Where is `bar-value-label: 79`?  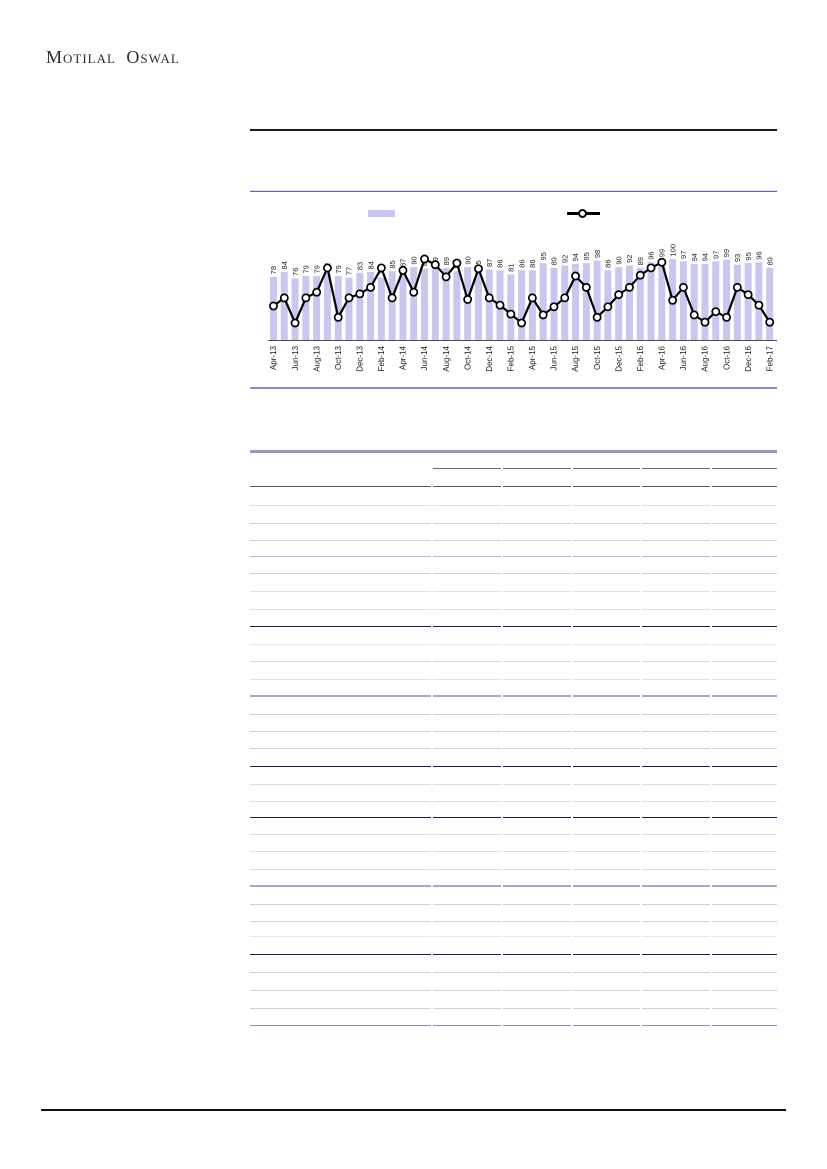
bar-value-label: 79 is located at coordinates (338, 269).